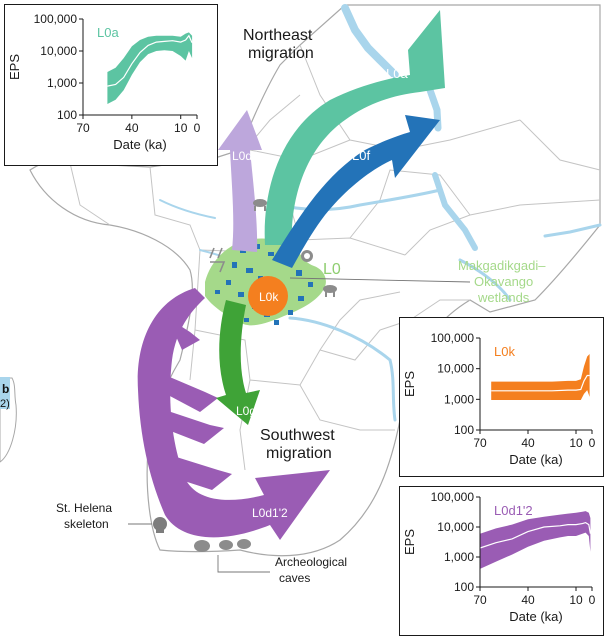 The width and height of the screenshot is (610, 642). What do you see at coordinates (503, 297) in the screenshot?
I see `wetlands-label-line3: wetlands` at bounding box center [503, 297].